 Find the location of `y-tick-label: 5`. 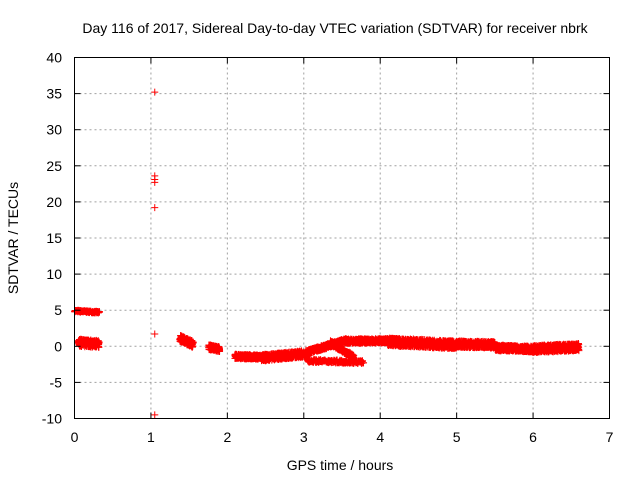

y-tick-label: 5 is located at coordinates (58, 310).